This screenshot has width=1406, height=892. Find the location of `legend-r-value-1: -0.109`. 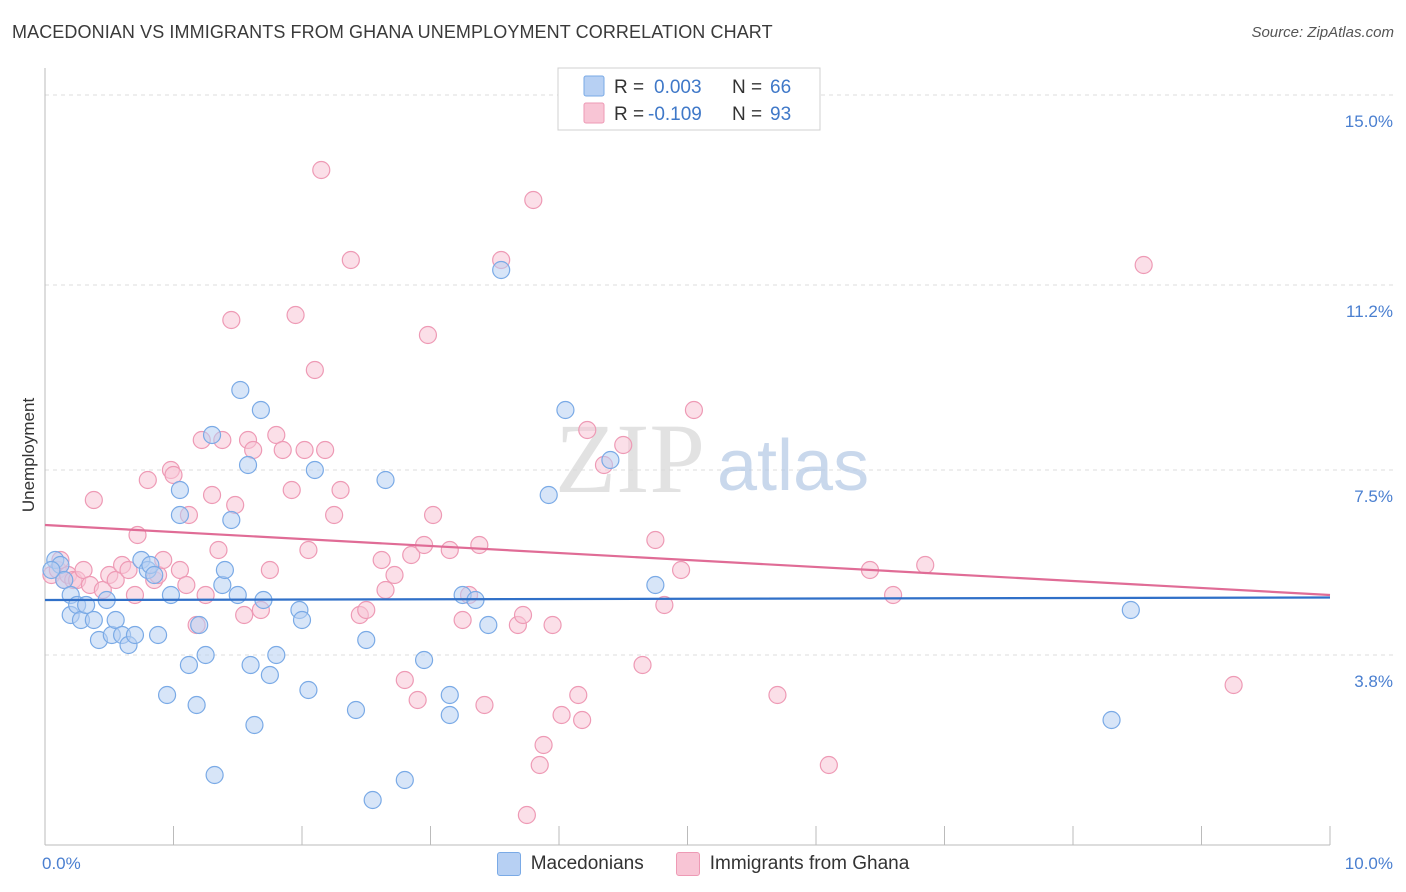

legend-r-value-1: -0.109 is located at coordinates (675, 114).